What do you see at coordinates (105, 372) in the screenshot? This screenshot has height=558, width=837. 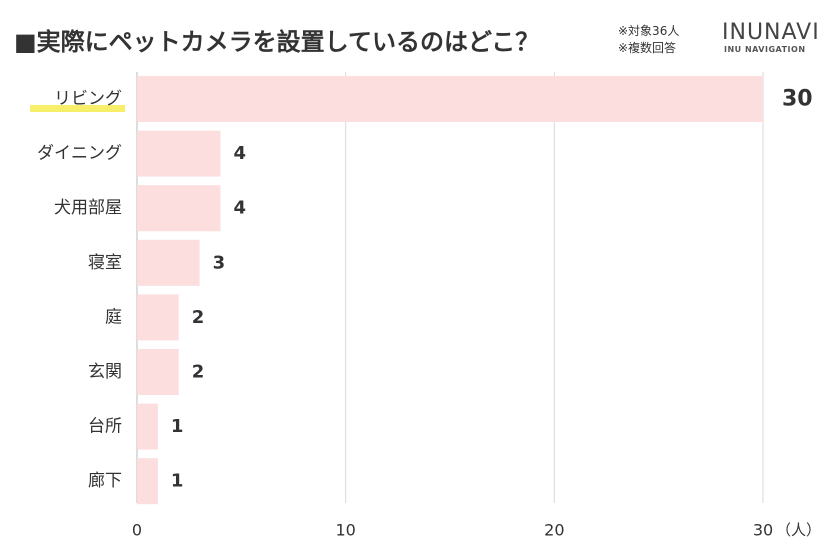 I see `category-label: 玄関` at bounding box center [105, 372].